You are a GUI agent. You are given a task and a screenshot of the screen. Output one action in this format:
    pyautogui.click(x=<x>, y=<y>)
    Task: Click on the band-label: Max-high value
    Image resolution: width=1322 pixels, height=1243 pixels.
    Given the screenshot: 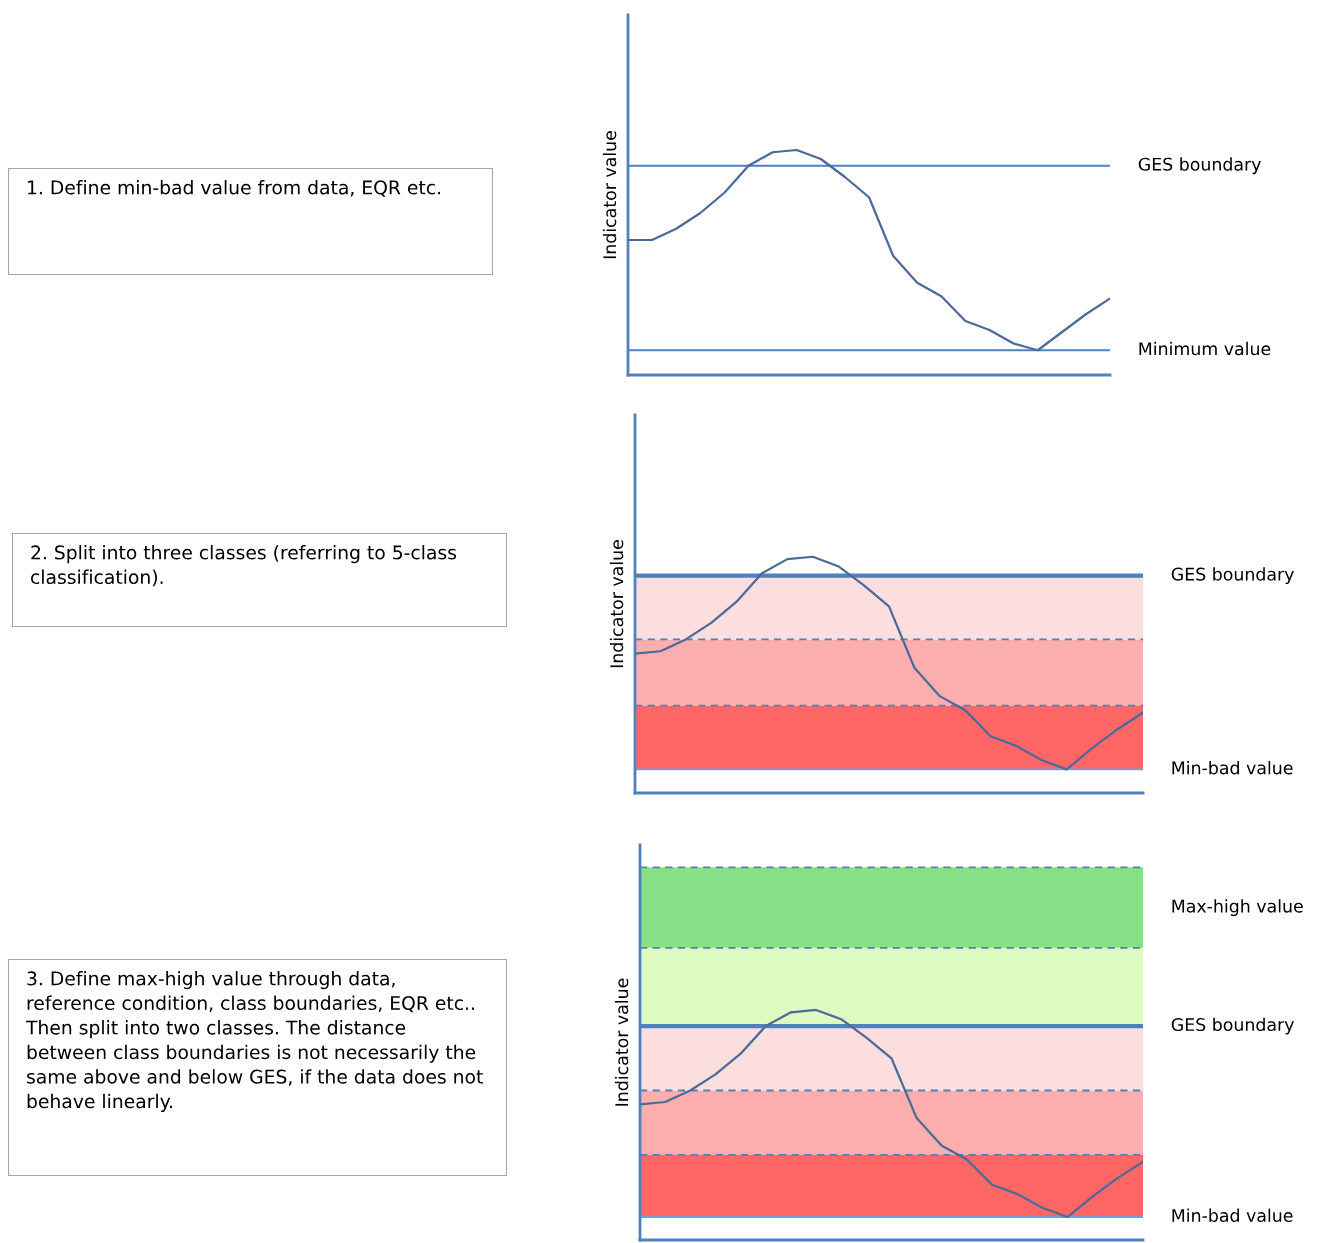 What is the action you would take?
    pyautogui.click(x=1237, y=908)
    